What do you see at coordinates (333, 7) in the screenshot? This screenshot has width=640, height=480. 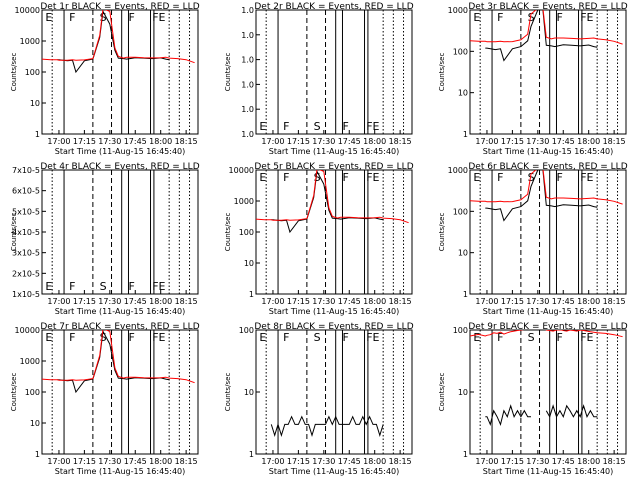 I see `panel-title: Det 2r BLACK = Events, RED = LLD` at bounding box center [333, 7].